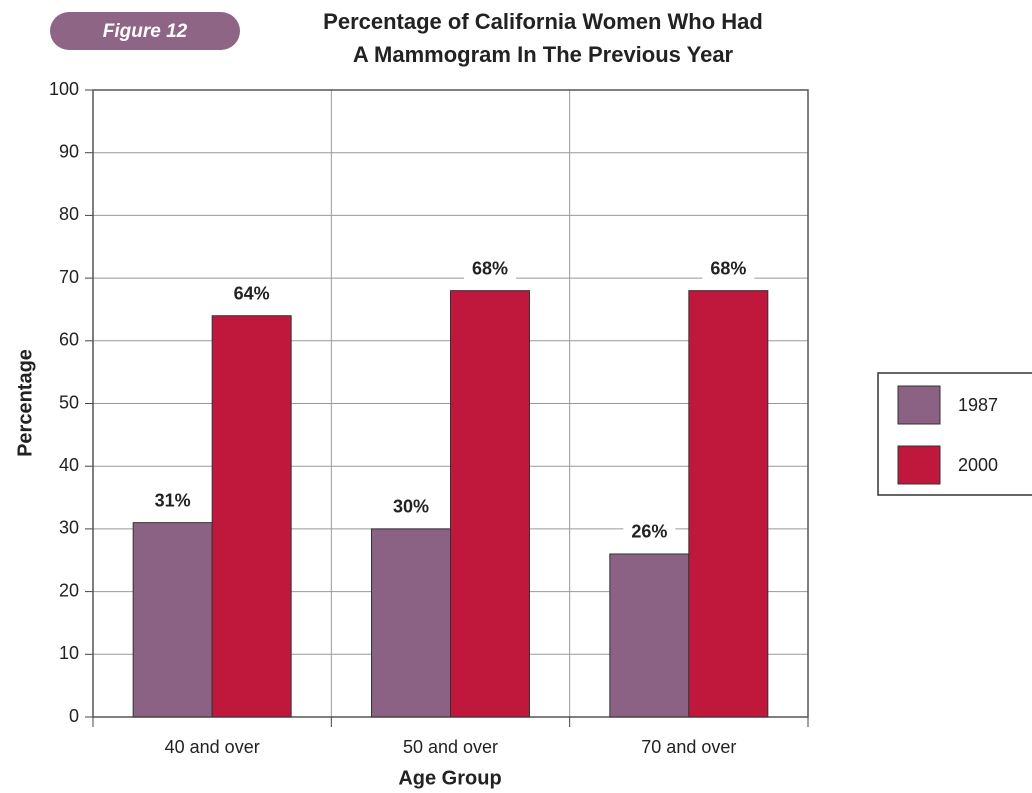 This screenshot has height=793, width=1032. I want to click on y-tick-label: 70, so click(69, 277).